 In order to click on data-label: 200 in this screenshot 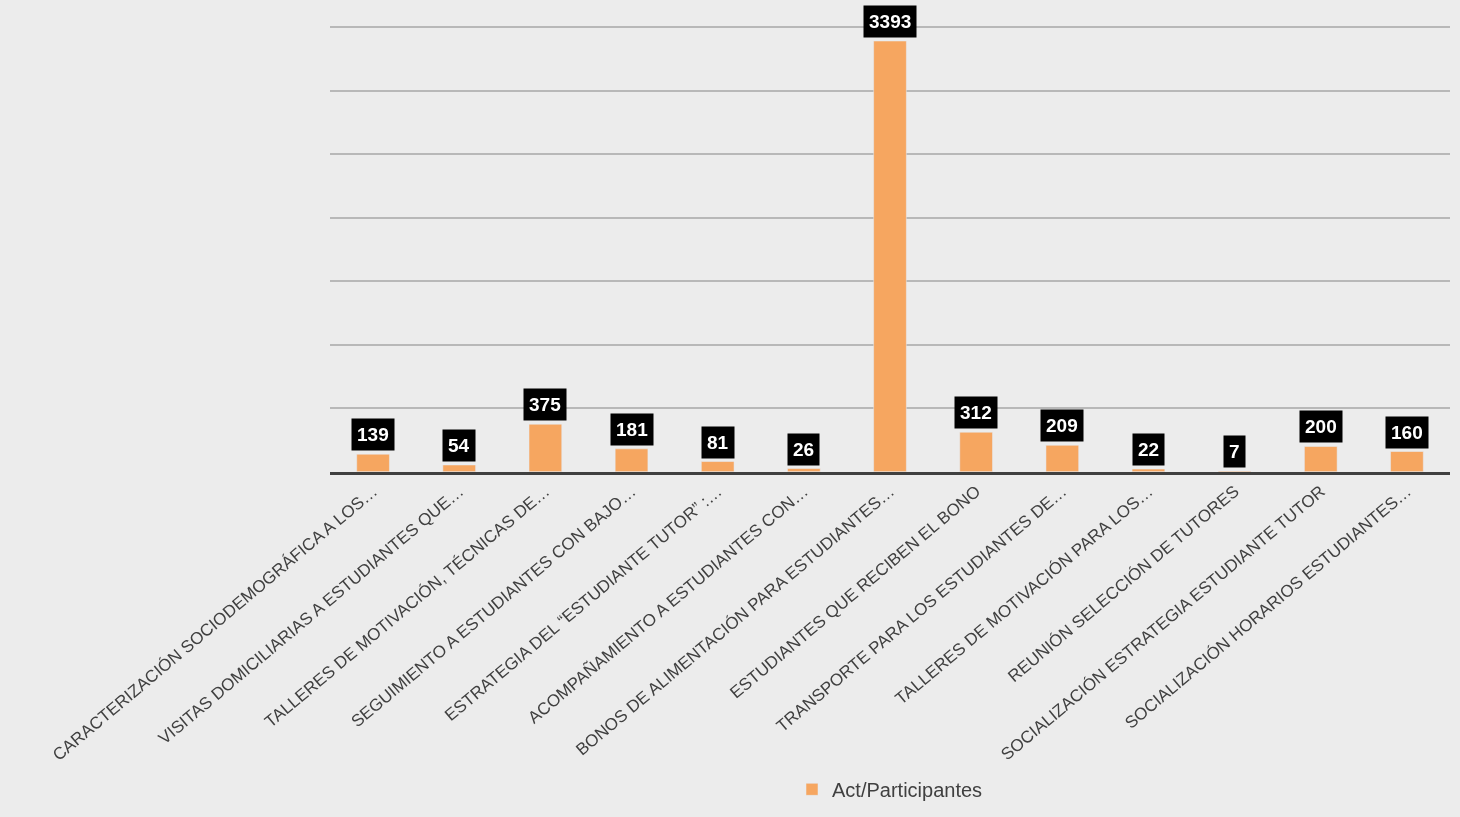, I will do `click(1321, 426)`.